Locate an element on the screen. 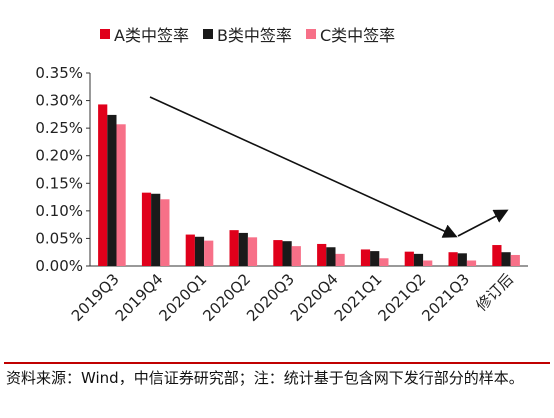 Image resolution: width=554 pixels, height=418 pixels. bar-b-2019Q3 is located at coordinates (112, 190).